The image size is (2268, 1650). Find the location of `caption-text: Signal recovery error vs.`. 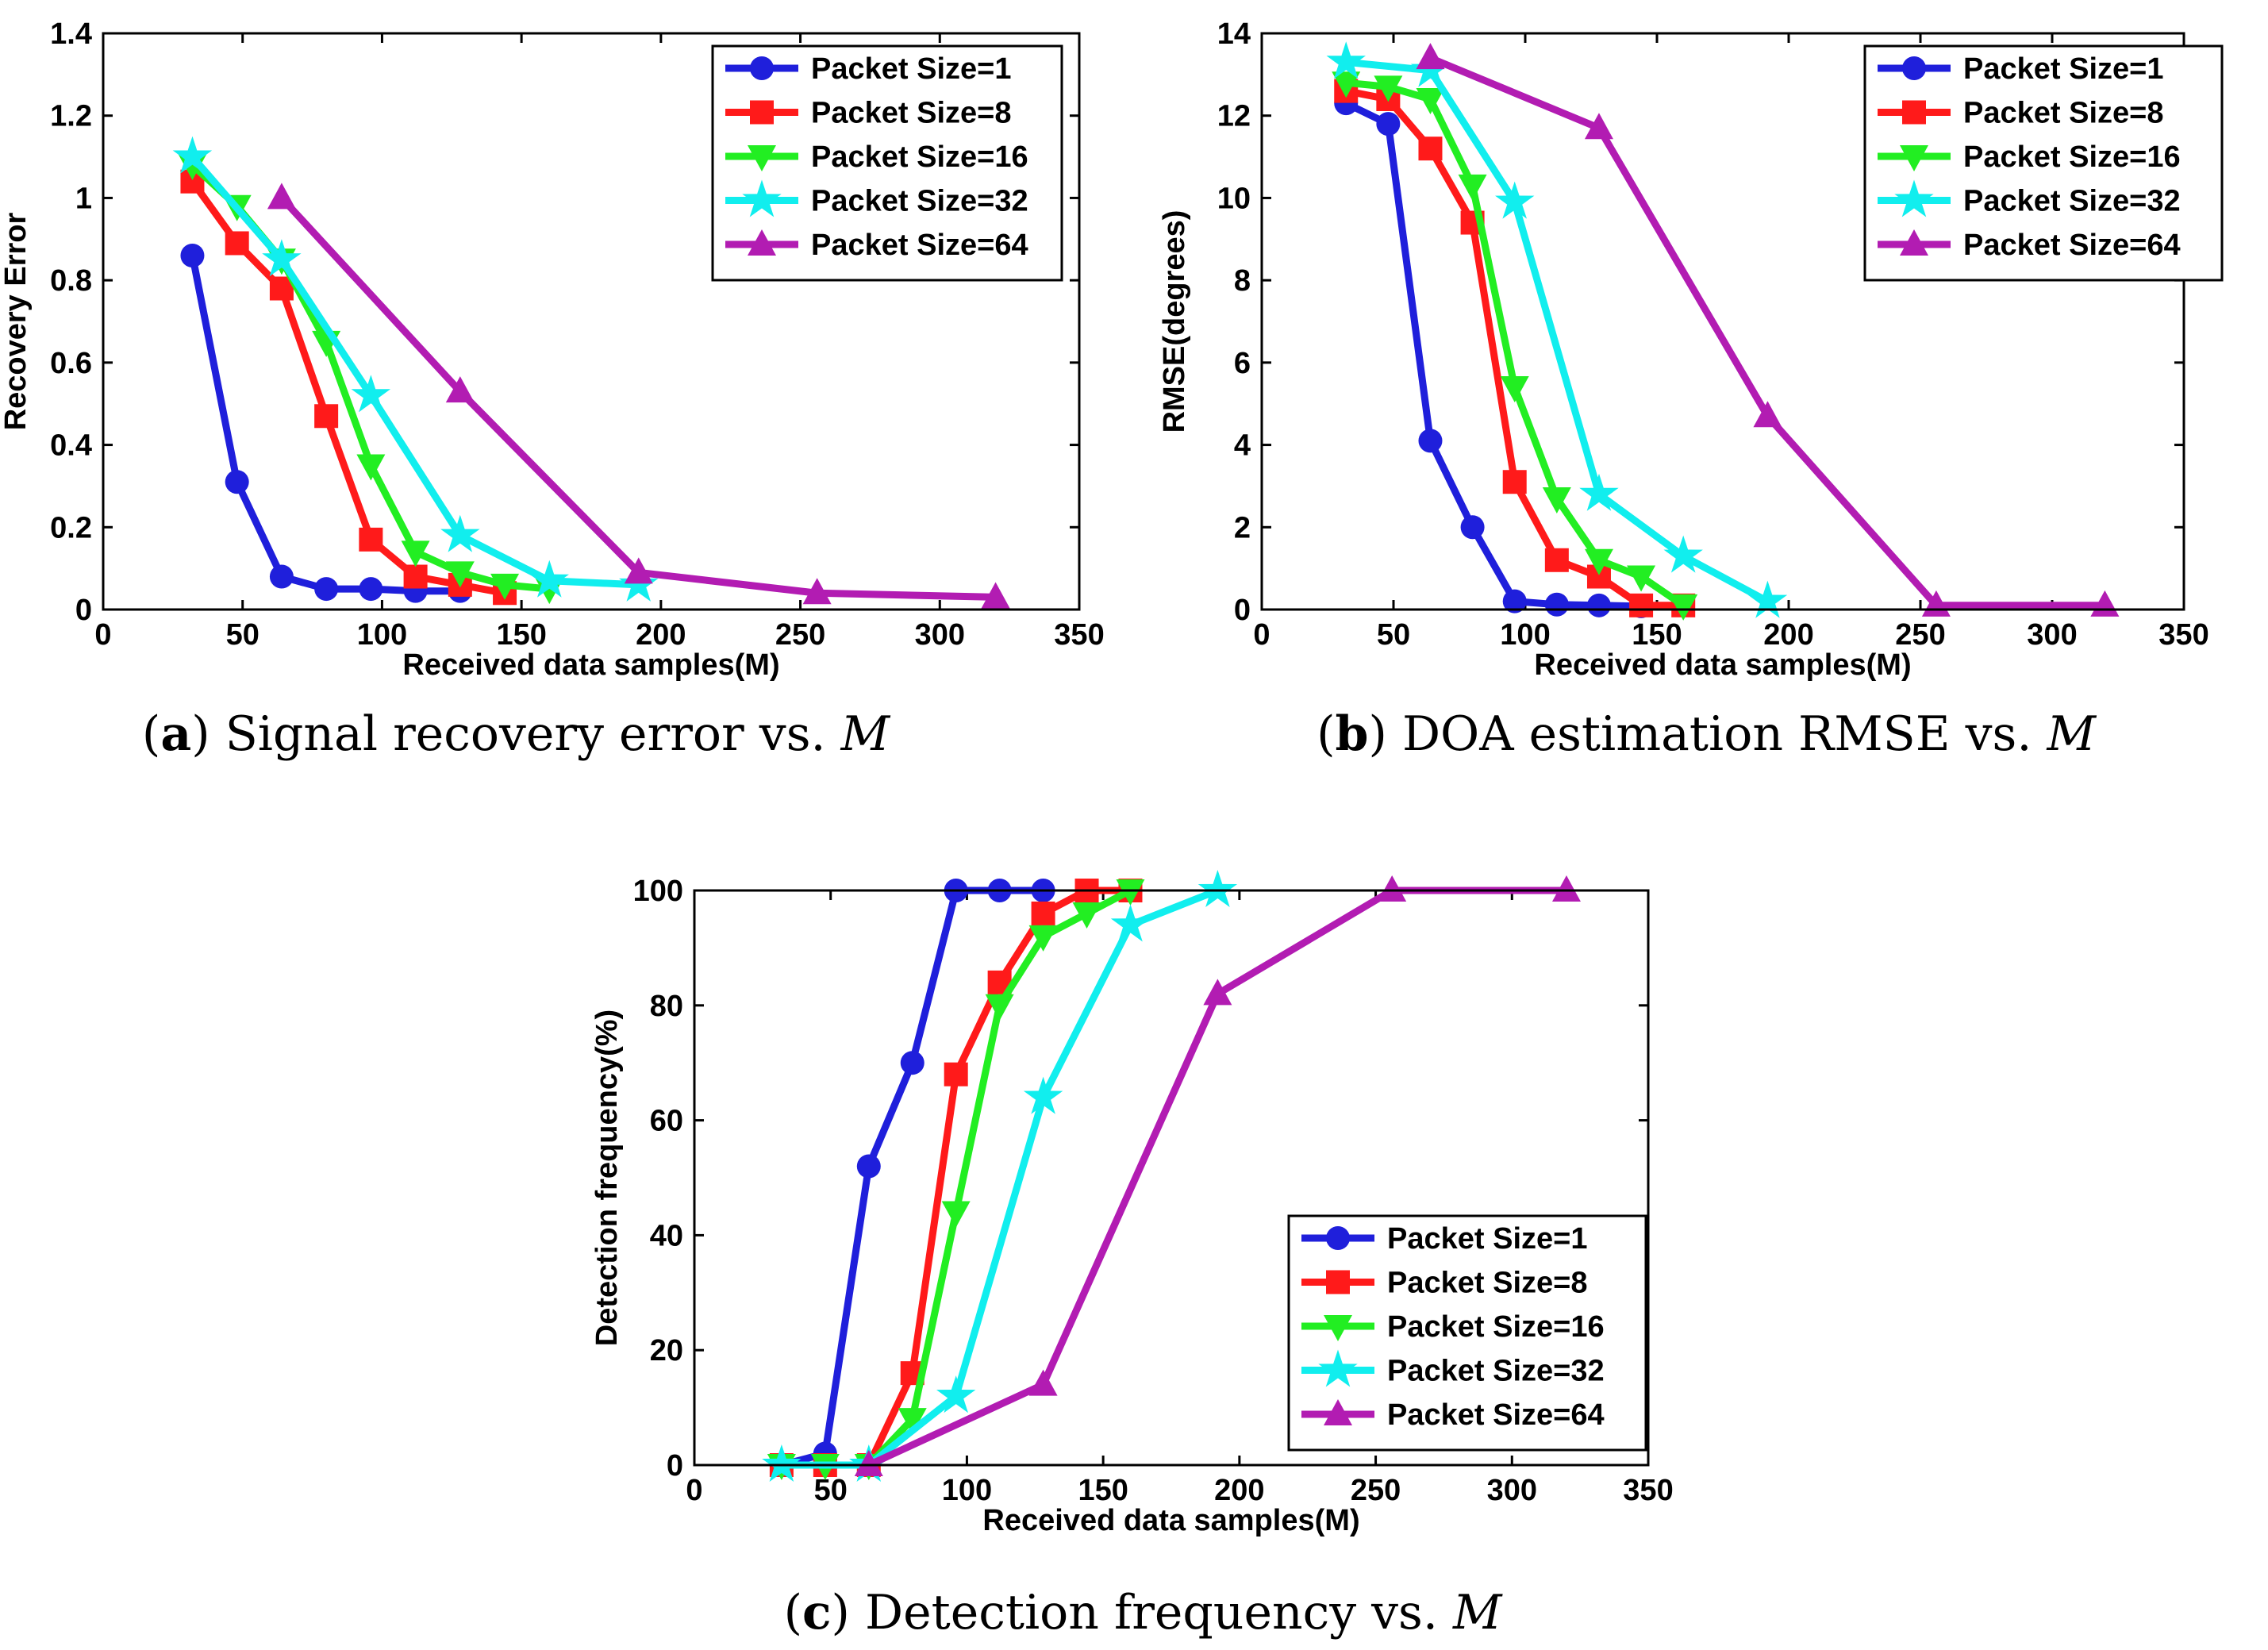

caption-text: Signal recovery error vs. is located at coordinates (526, 734).